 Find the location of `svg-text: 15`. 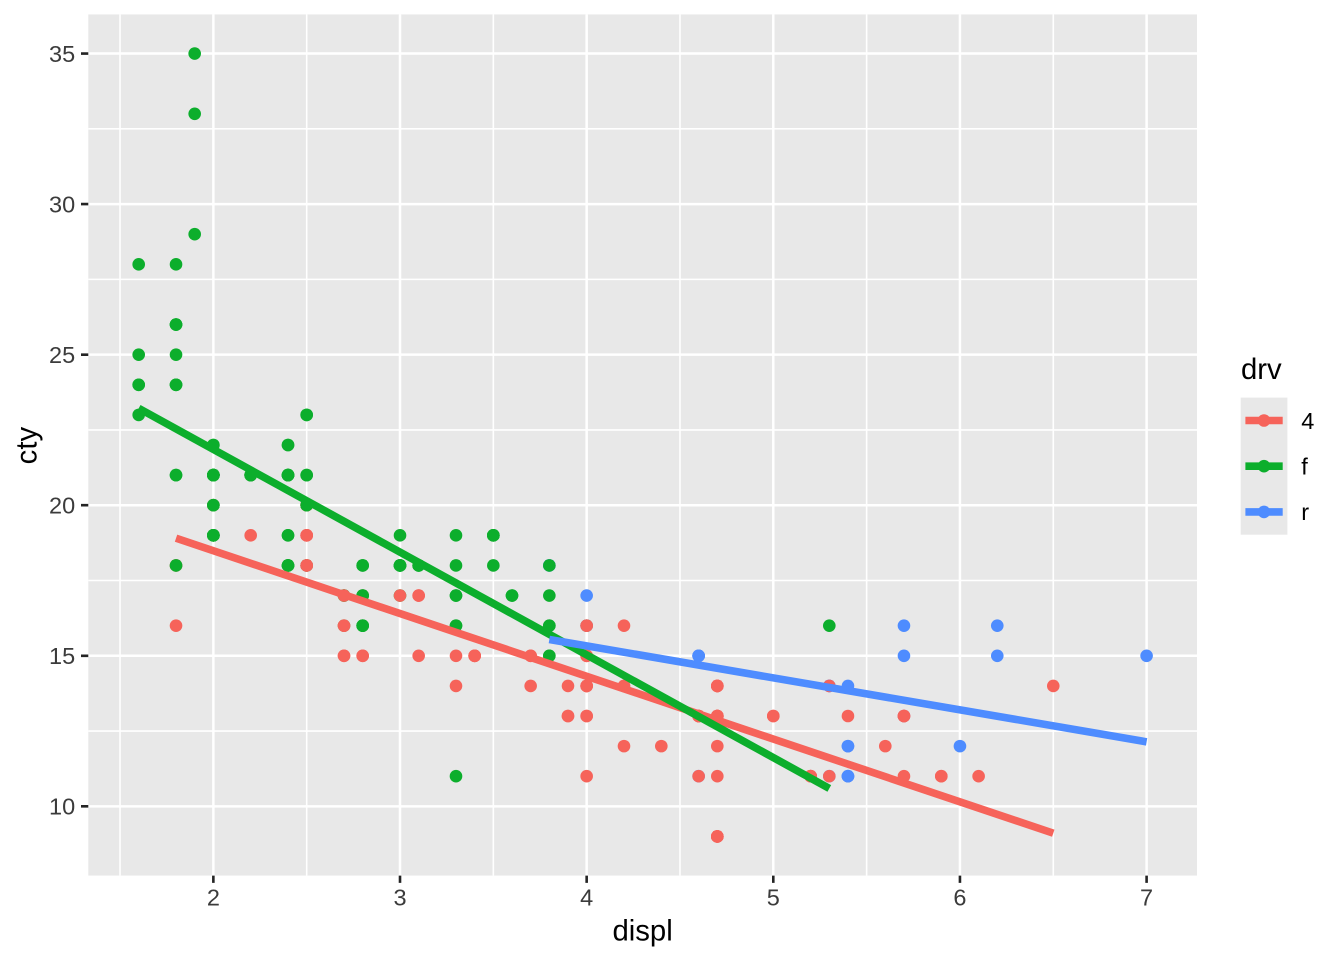

svg-text: 15 is located at coordinates (62, 656).